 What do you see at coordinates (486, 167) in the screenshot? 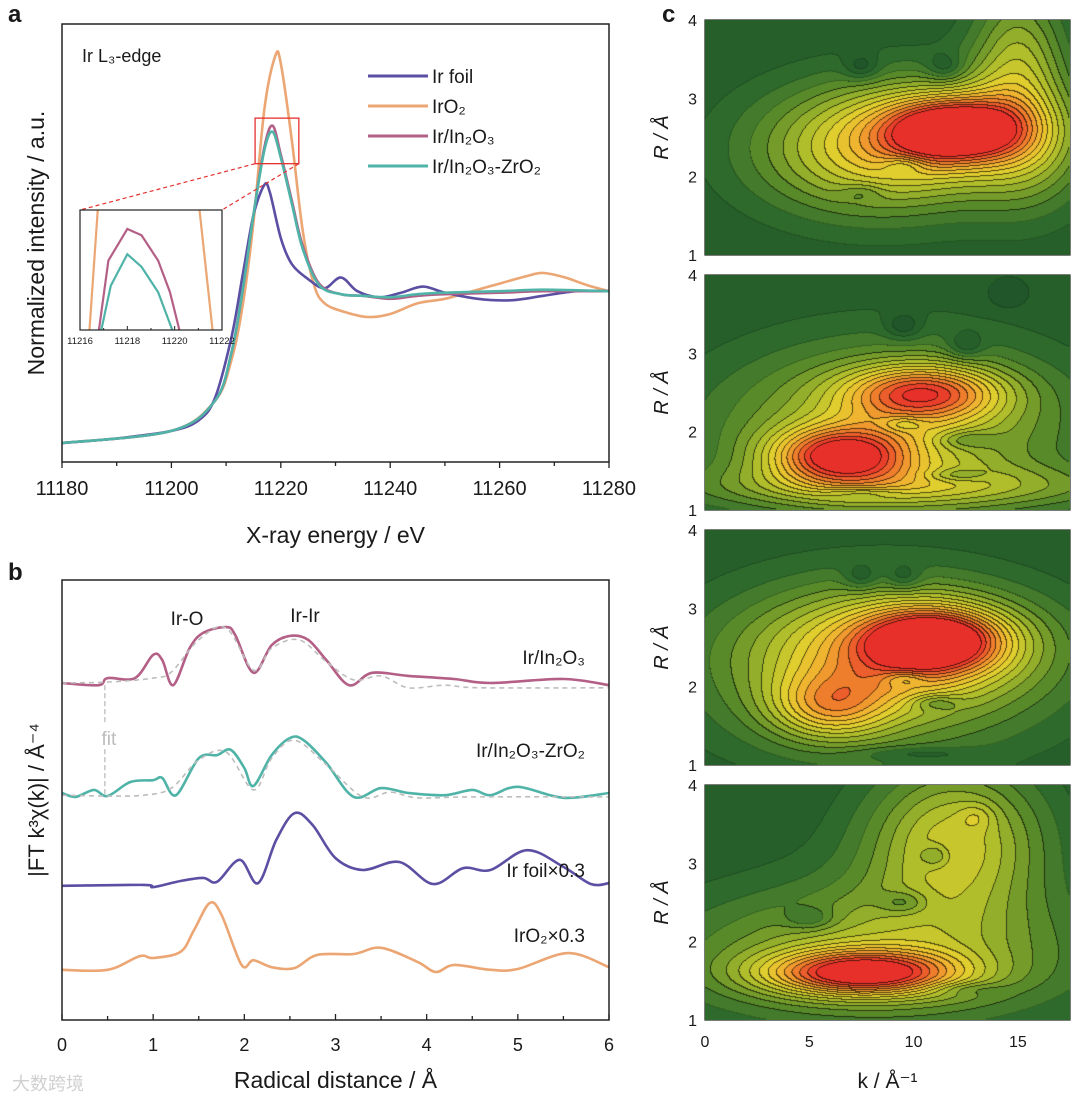
I see `legend-label: Ir/In₂O₃-ZrO₂` at bounding box center [486, 167].